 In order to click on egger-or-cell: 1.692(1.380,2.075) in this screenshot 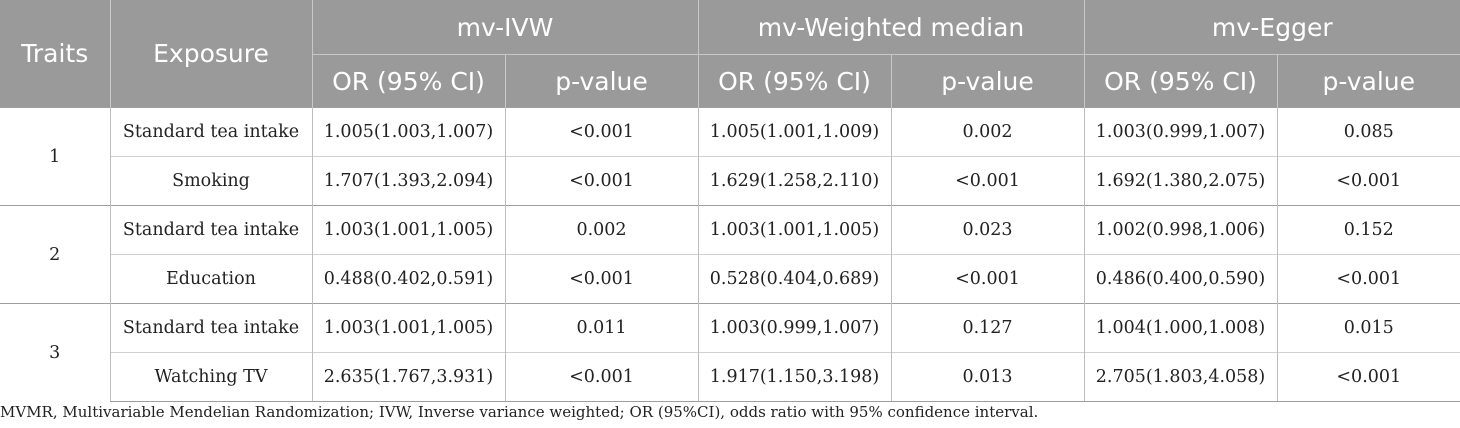, I will do `click(1180, 181)`.